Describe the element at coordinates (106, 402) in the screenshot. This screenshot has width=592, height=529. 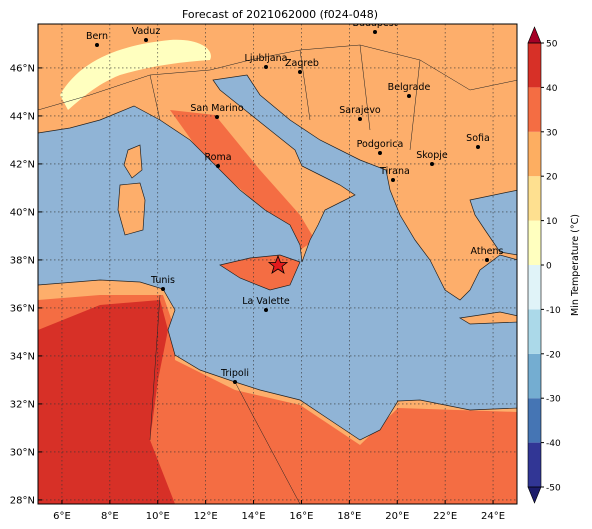
I see `hot-zone` at that location.